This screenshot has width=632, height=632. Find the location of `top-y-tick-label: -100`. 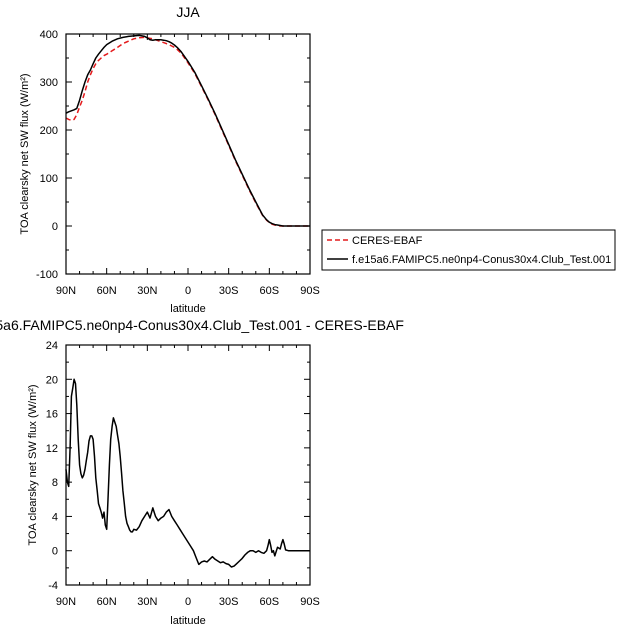

top-y-tick-label: -100 is located at coordinates (47, 275).